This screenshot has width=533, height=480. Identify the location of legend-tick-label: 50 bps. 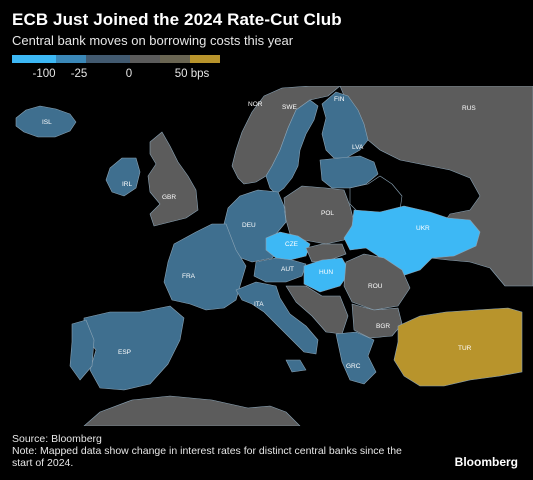
(192, 74).